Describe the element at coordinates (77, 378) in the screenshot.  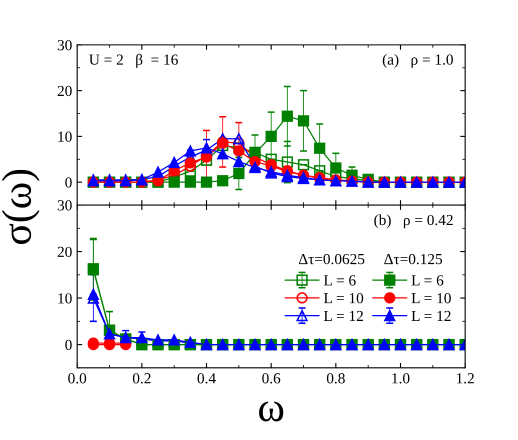
I see `x-tick-label: 0.0` at that location.